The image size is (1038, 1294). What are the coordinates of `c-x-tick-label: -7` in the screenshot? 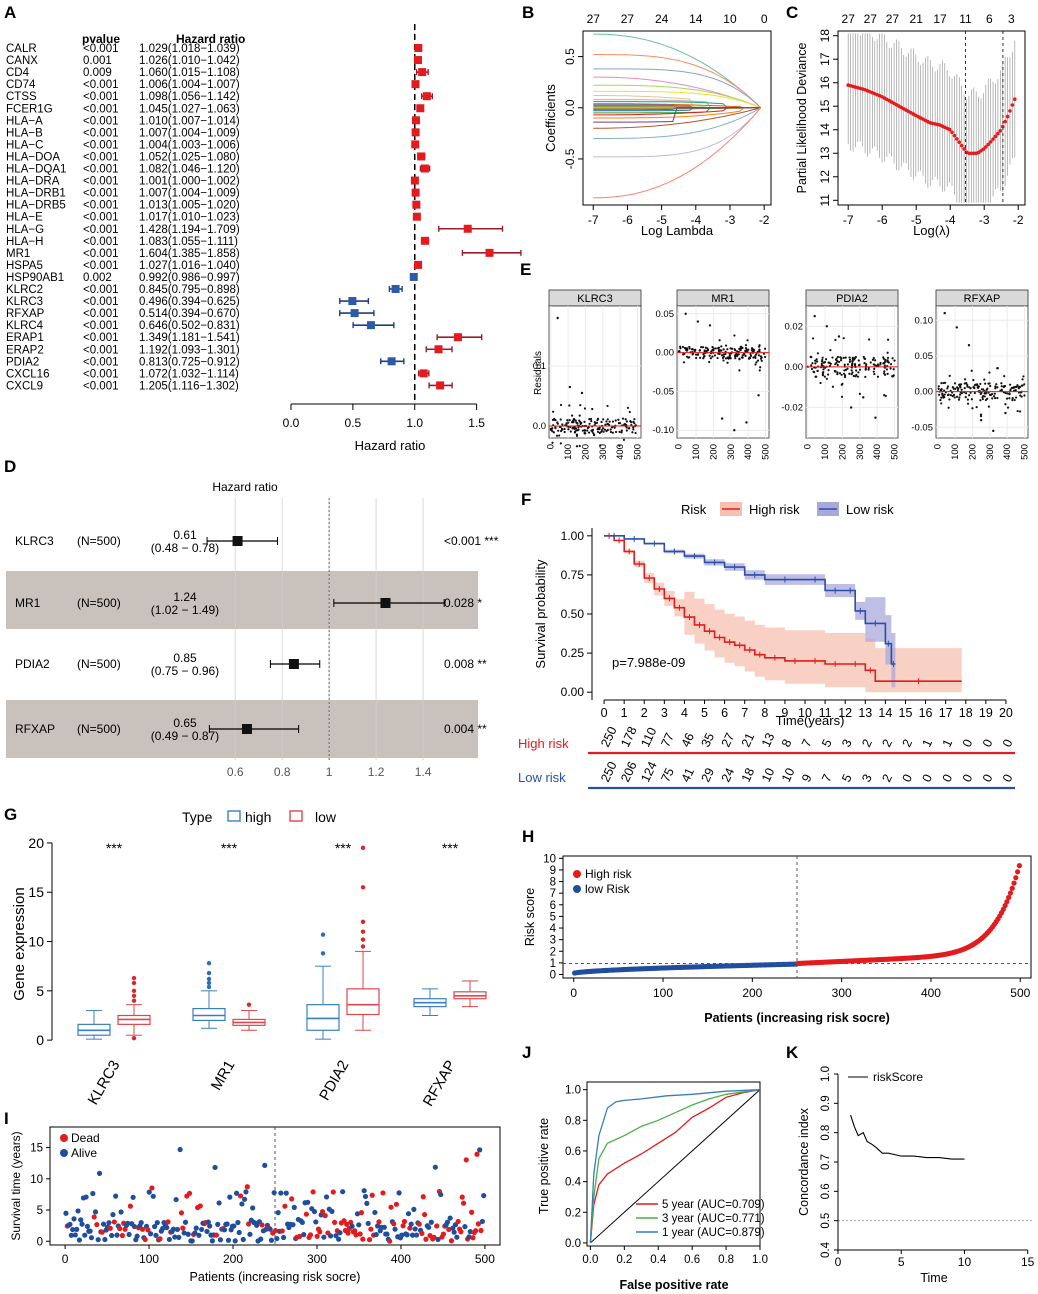 It's located at (848, 220).